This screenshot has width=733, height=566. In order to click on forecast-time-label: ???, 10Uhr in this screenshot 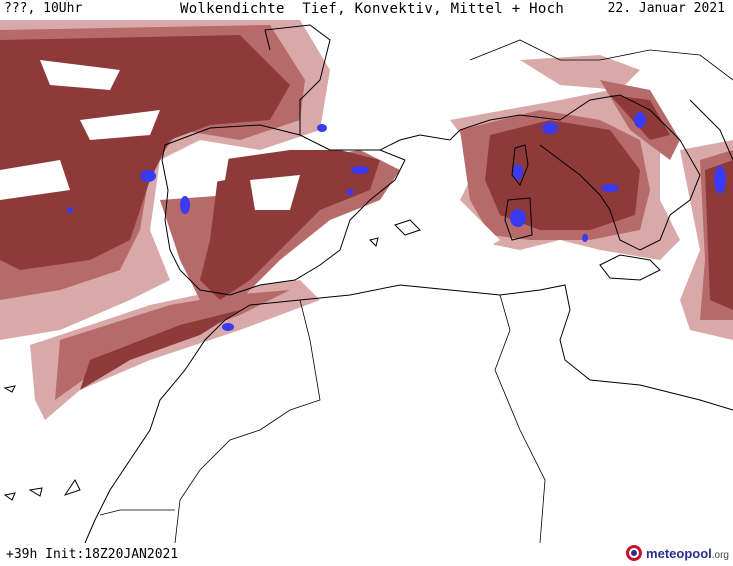, I will do `click(43, 8)`.